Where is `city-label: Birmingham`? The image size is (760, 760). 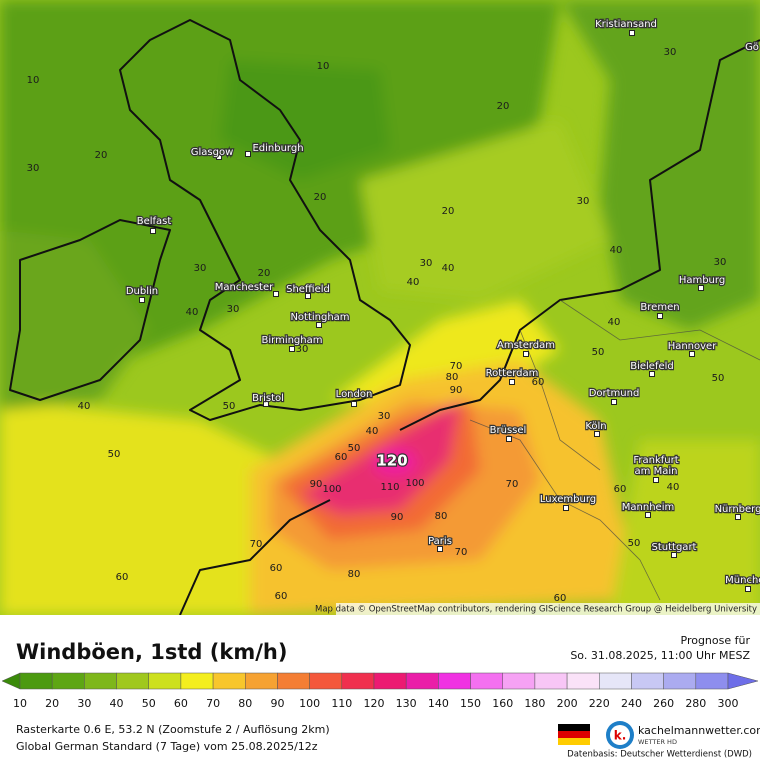
city-label: Birmingham is located at coordinates (292, 340).